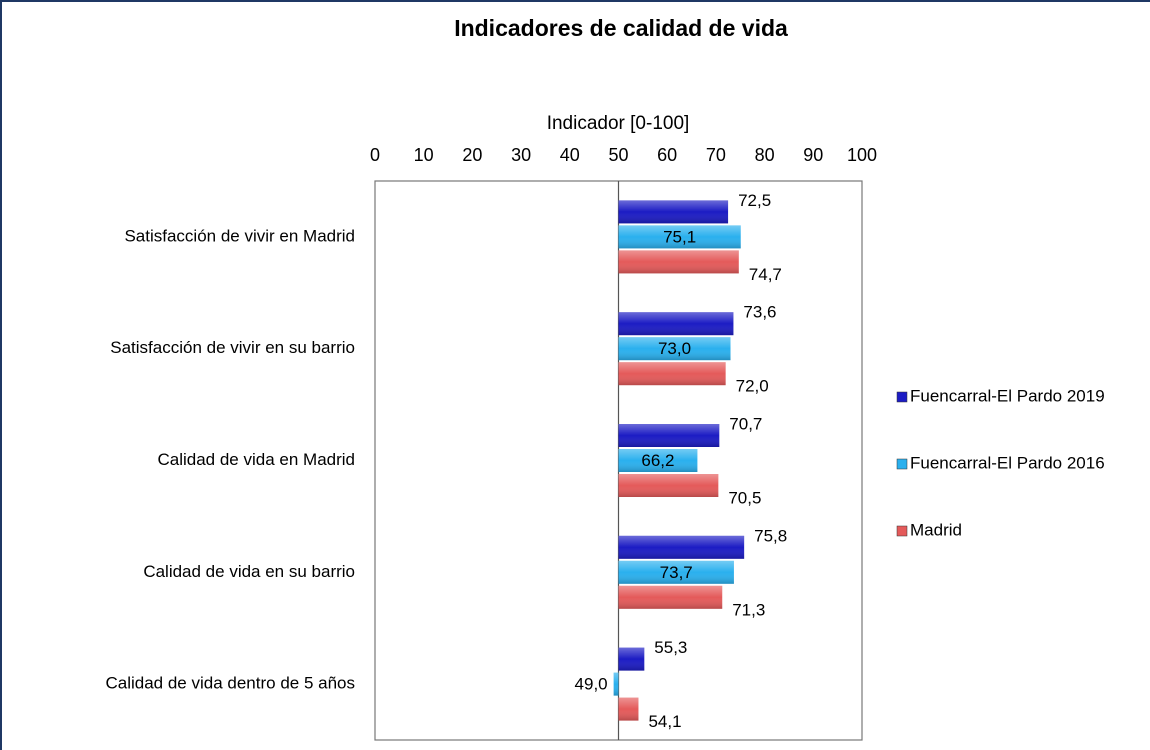 Image resolution: width=1150 pixels, height=750 pixels. What do you see at coordinates (521, 155) in the screenshot?
I see `x-tick-label: 30` at bounding box center [521, 155].